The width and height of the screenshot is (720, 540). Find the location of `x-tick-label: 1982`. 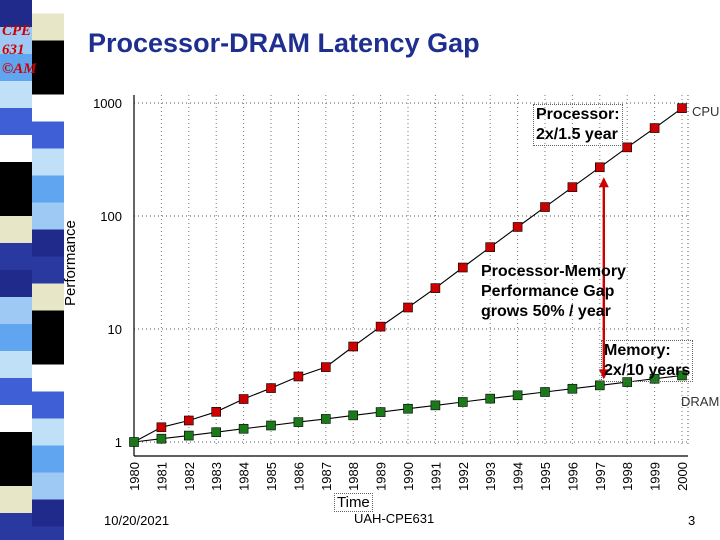

x-tick-label: 1982 is located at coordinates (189, 476).